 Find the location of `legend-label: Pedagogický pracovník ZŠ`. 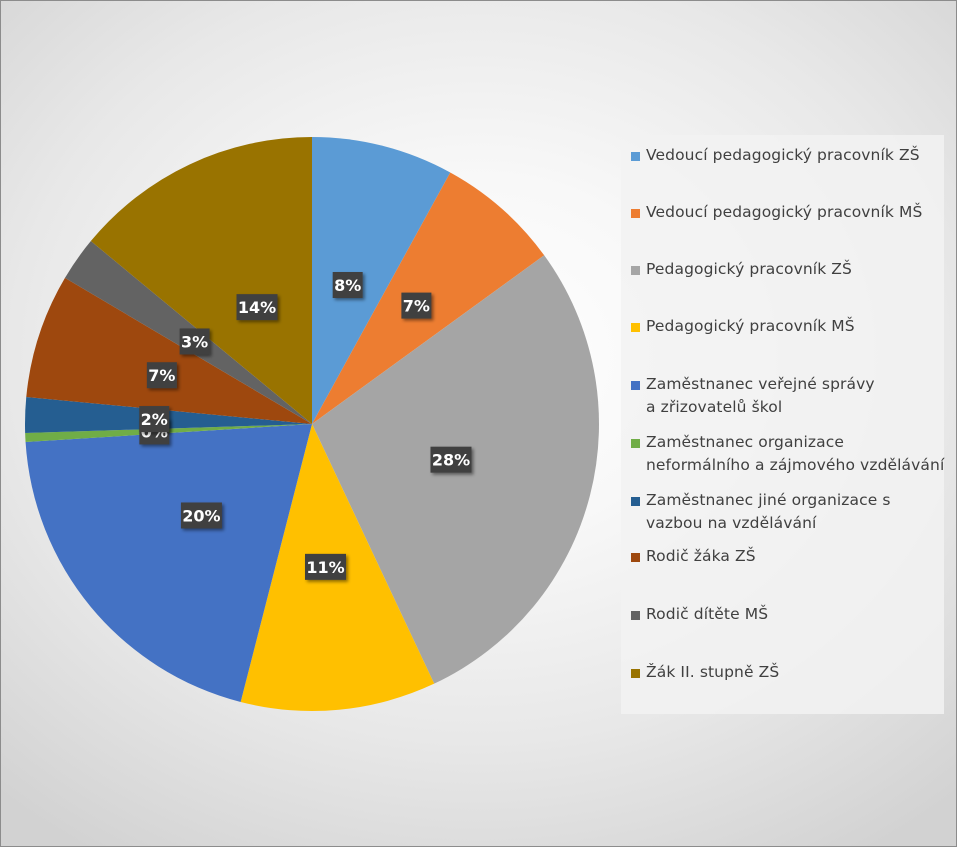

legend-label: Pedagogický pracovník ZŠ is located at coordinates (749, 269).